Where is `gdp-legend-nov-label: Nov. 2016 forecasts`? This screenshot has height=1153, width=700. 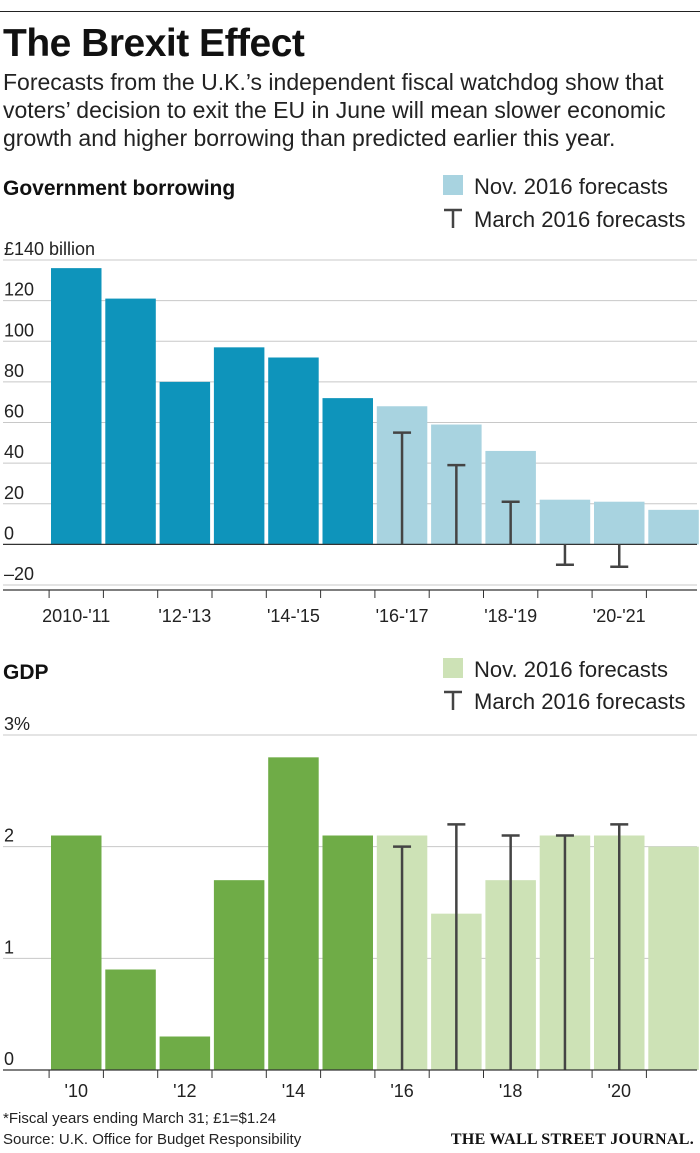
gdp-legend-nov-label: Nov. 2016 forecasts is located at coordinates (571, 669).